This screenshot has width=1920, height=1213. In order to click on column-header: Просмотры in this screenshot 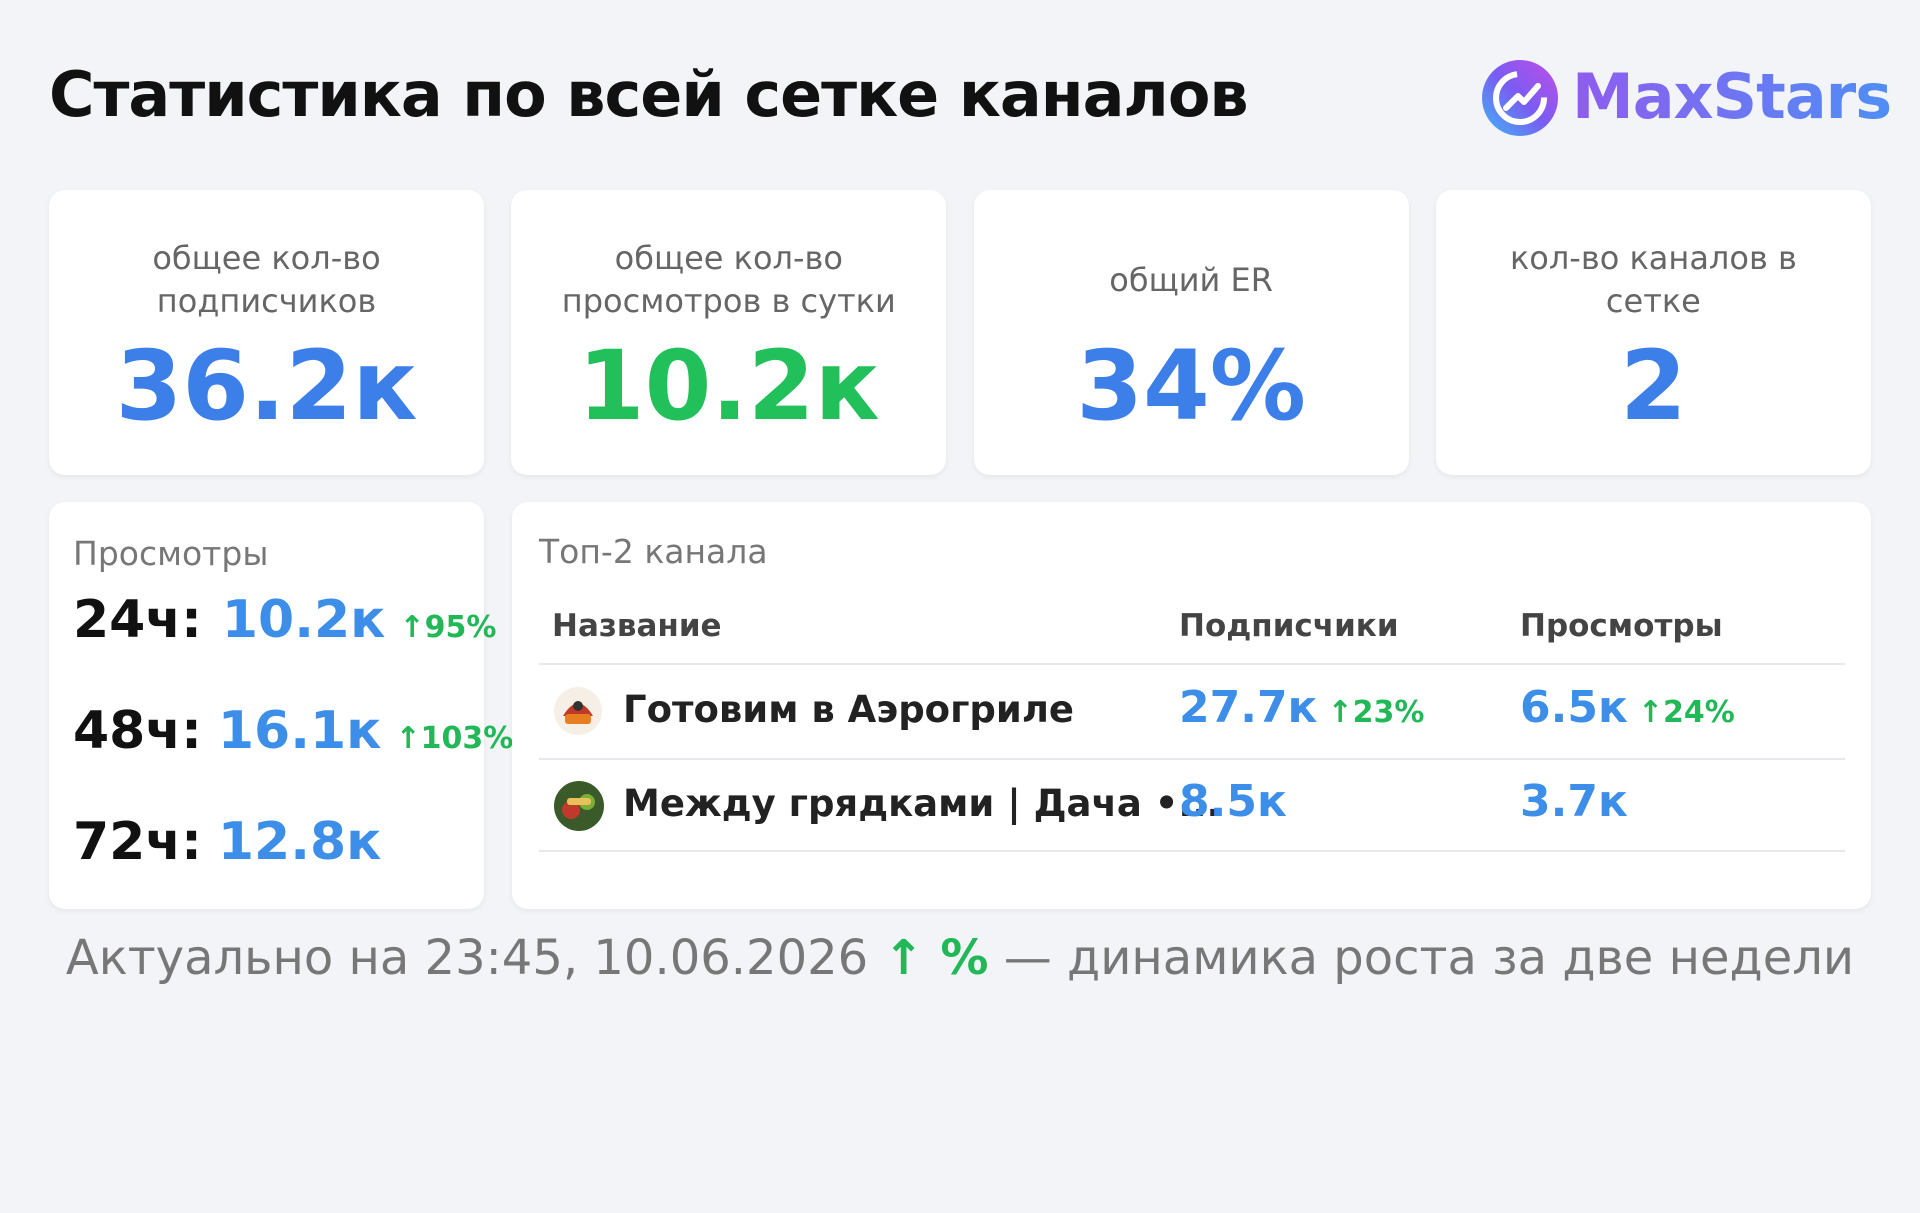, I will do `click(1621, 626)`.